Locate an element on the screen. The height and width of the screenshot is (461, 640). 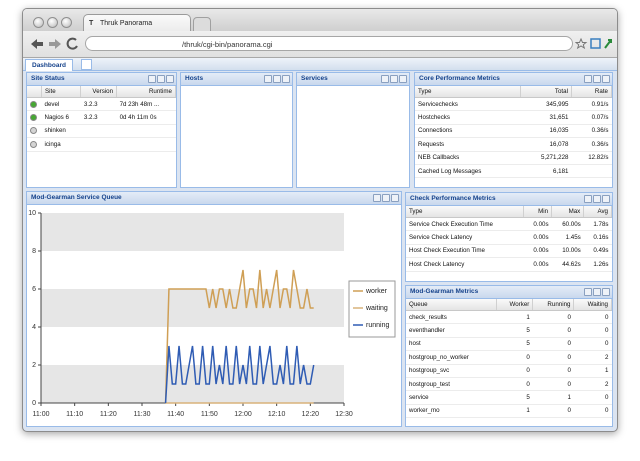
table-row: NEB Callbacks 5,271,228 12.82/s is located at coordinates (513, 158).